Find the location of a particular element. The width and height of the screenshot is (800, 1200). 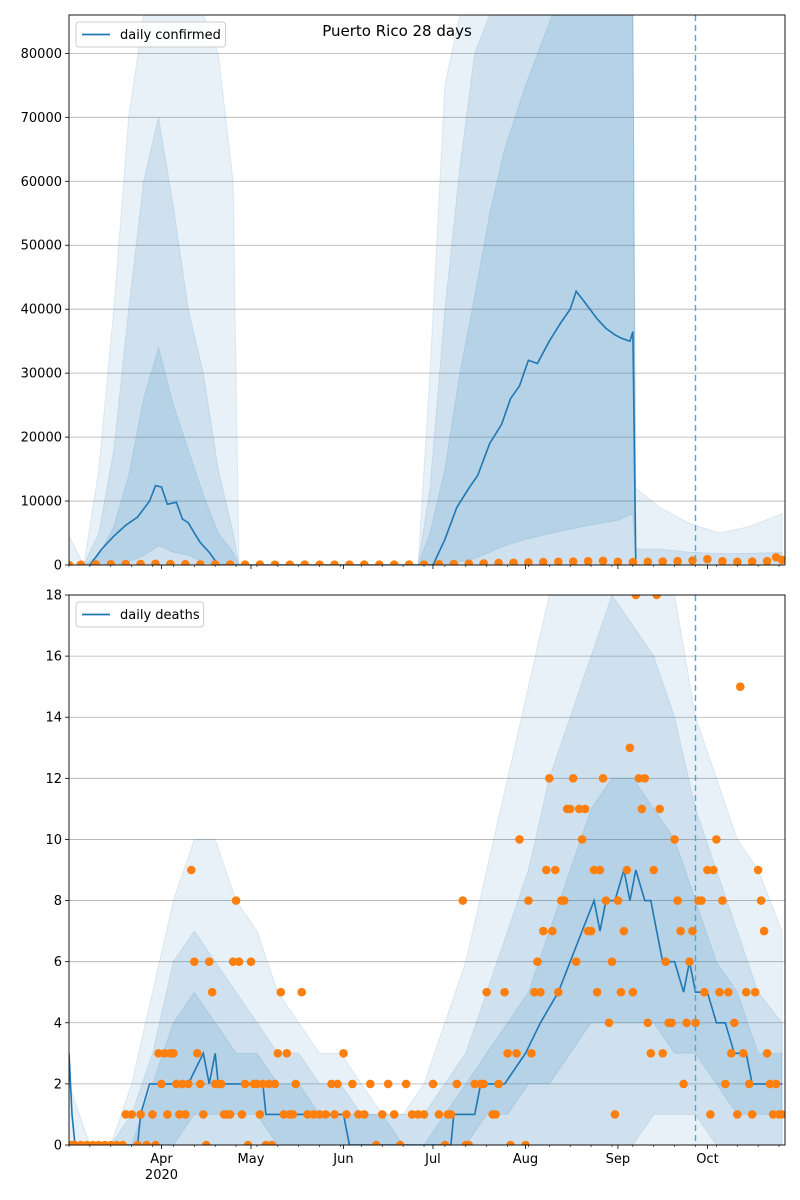

figure-title: Puerto Rico 28 days is located at coordinates (397, 31).